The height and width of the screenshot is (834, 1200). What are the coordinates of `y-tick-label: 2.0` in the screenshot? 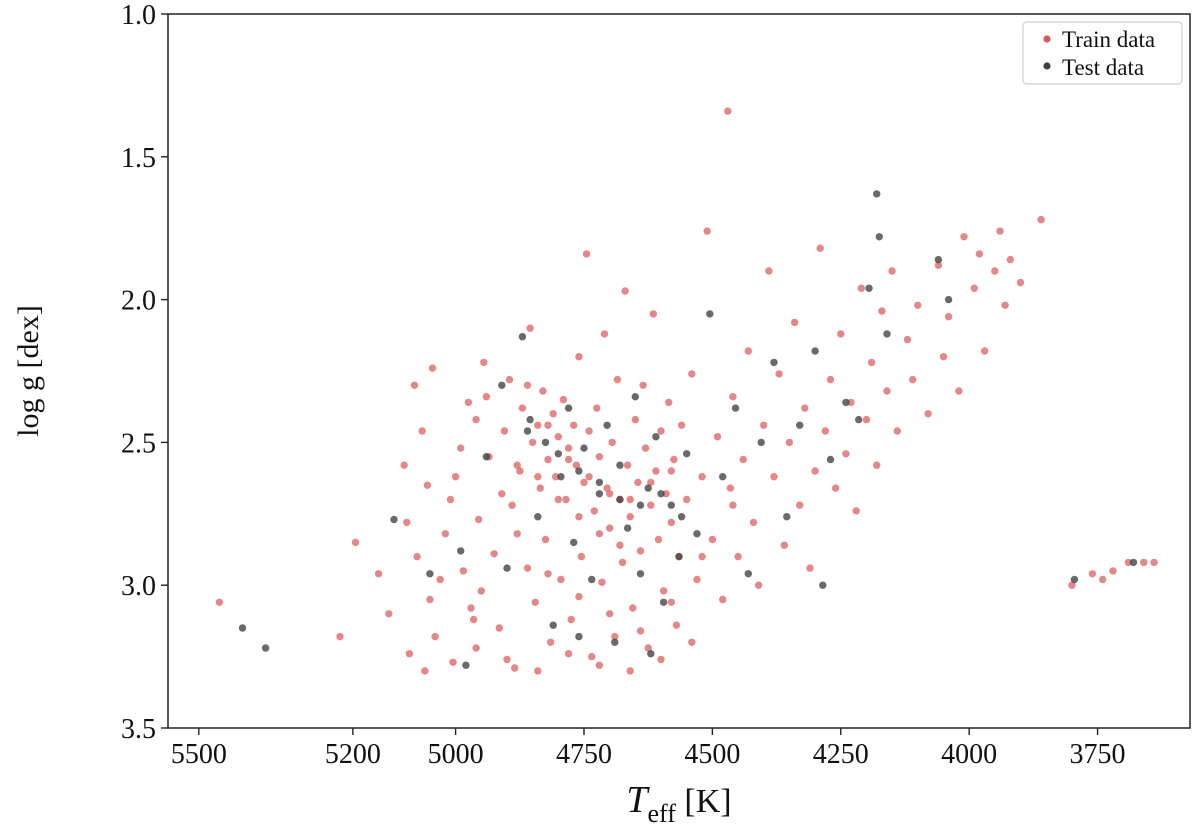 It's located at (138, 301).